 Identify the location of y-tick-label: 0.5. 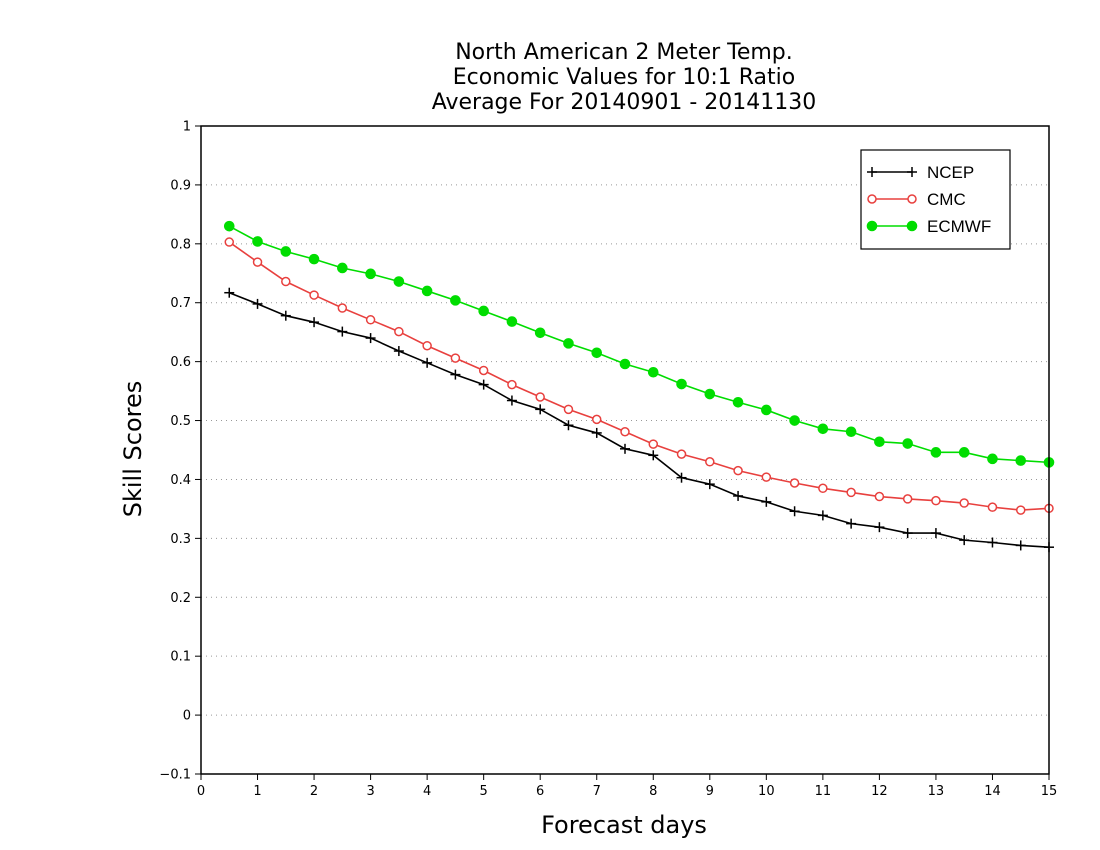
(180, 421).